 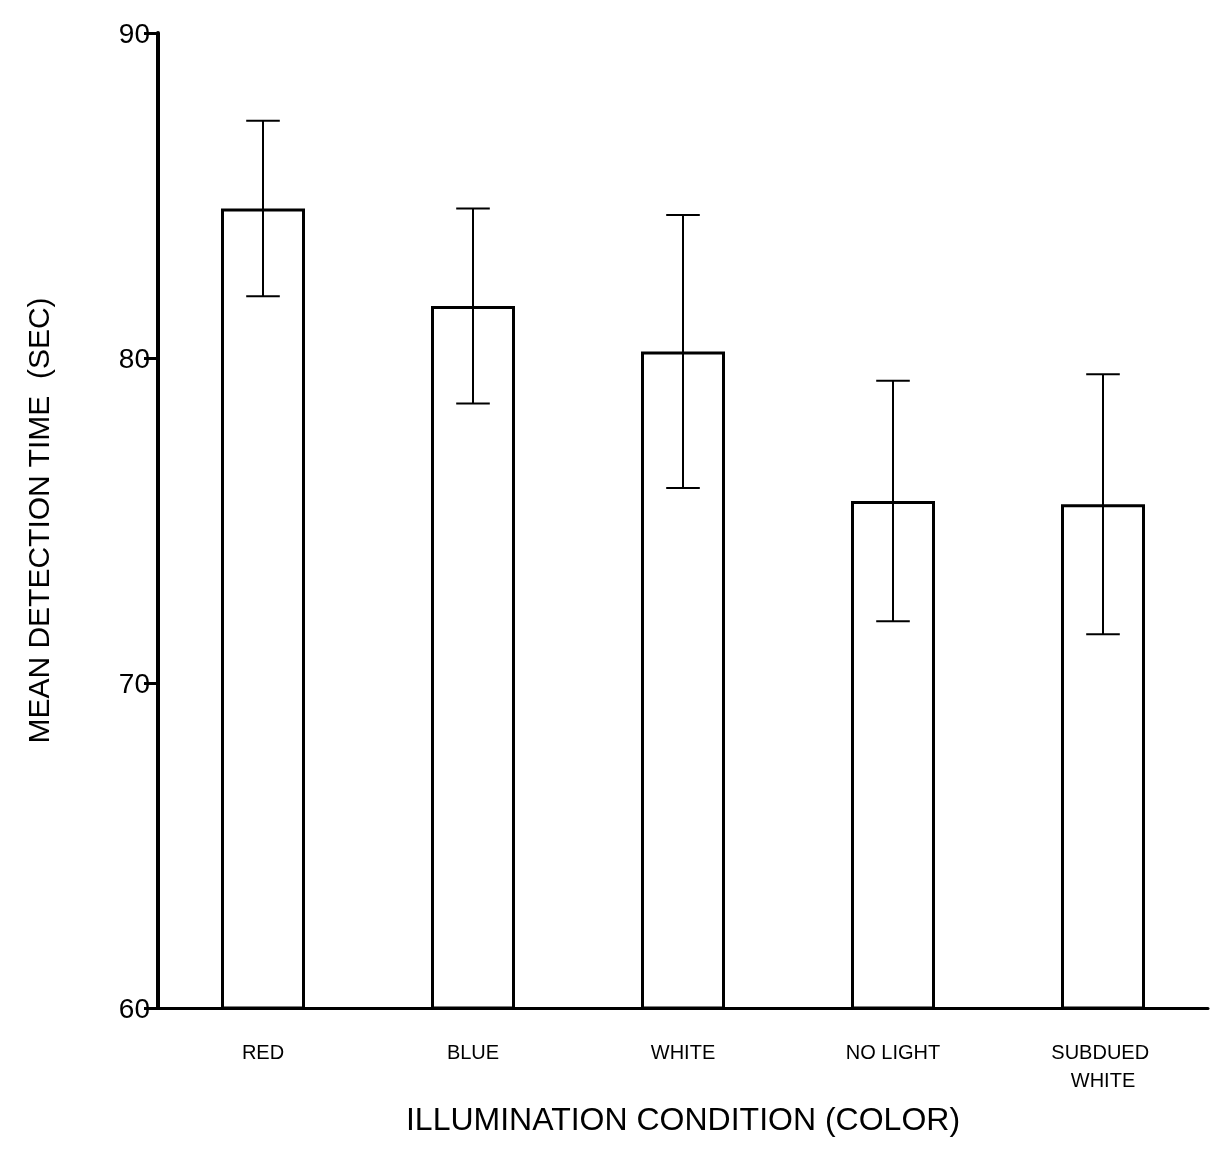 I want to click on x-axis-title: ILLUMINATION CONDITION (COLOR), so click(x=683, y=1119).